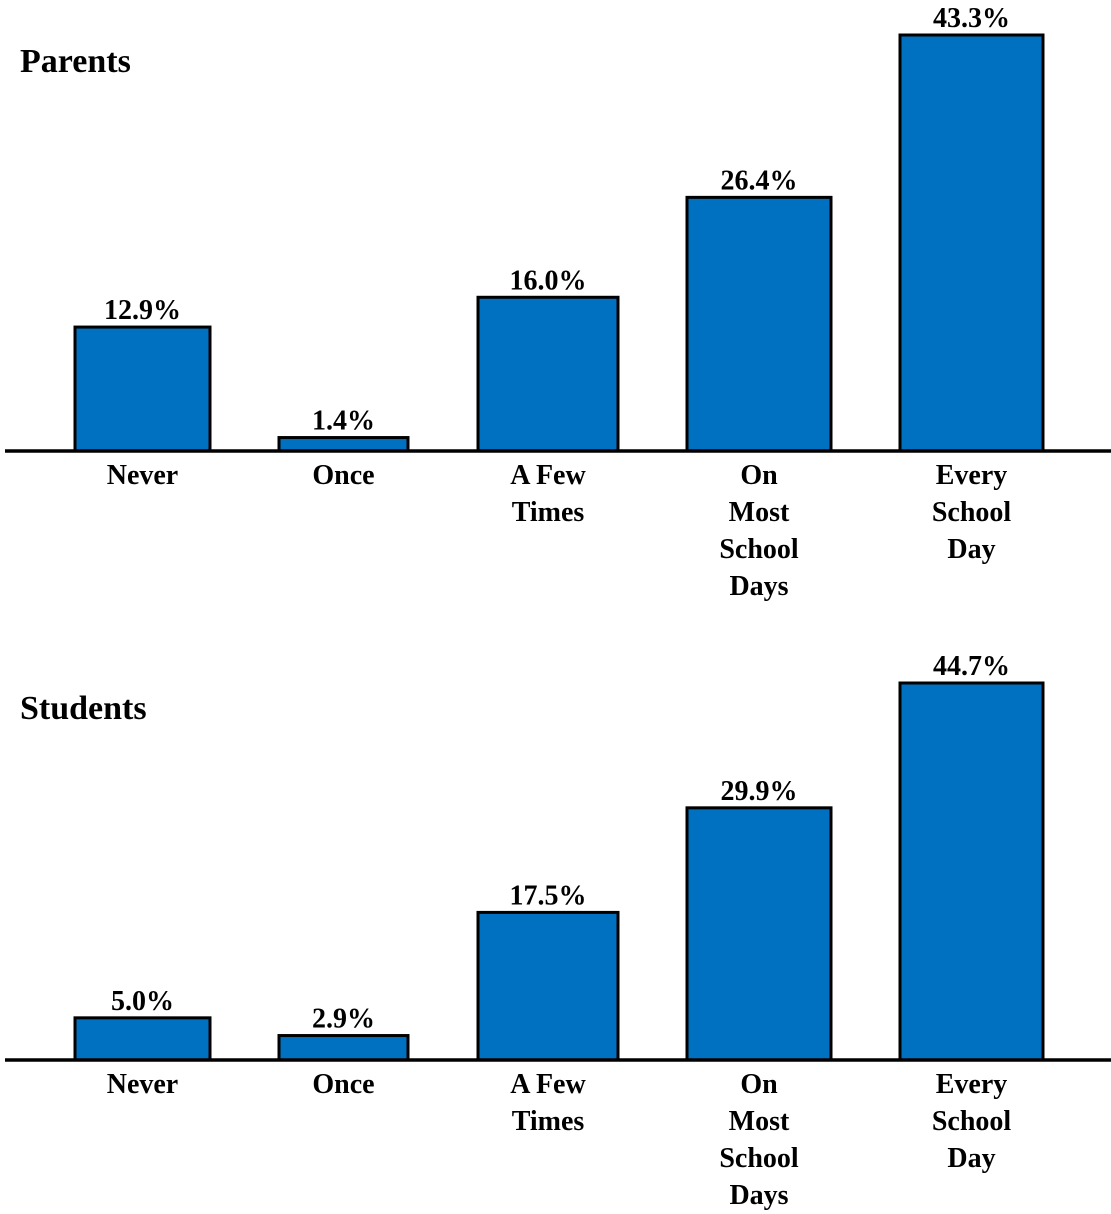 The height and width of the screenshot is (1214, 1111). I want to click on panel-title: Parents, so click(75, 61).